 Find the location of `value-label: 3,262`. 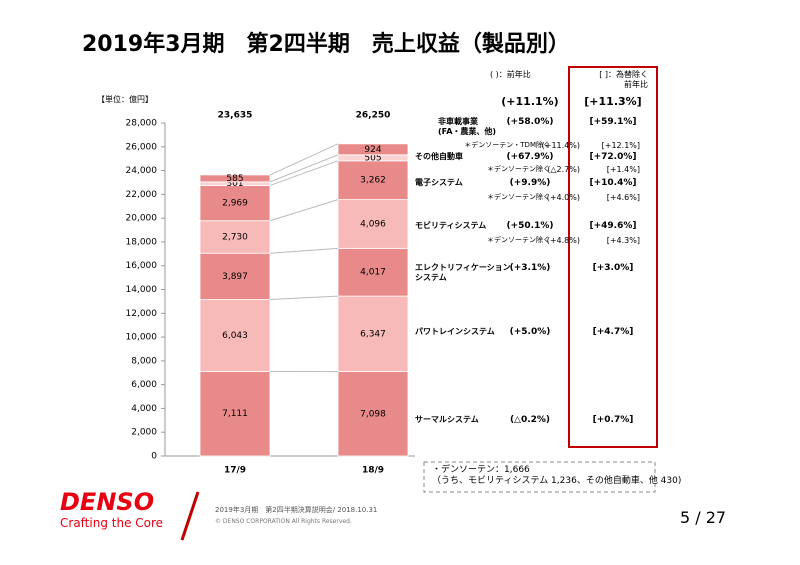

value-label: 3,262 is located at coordinates (373, 181).